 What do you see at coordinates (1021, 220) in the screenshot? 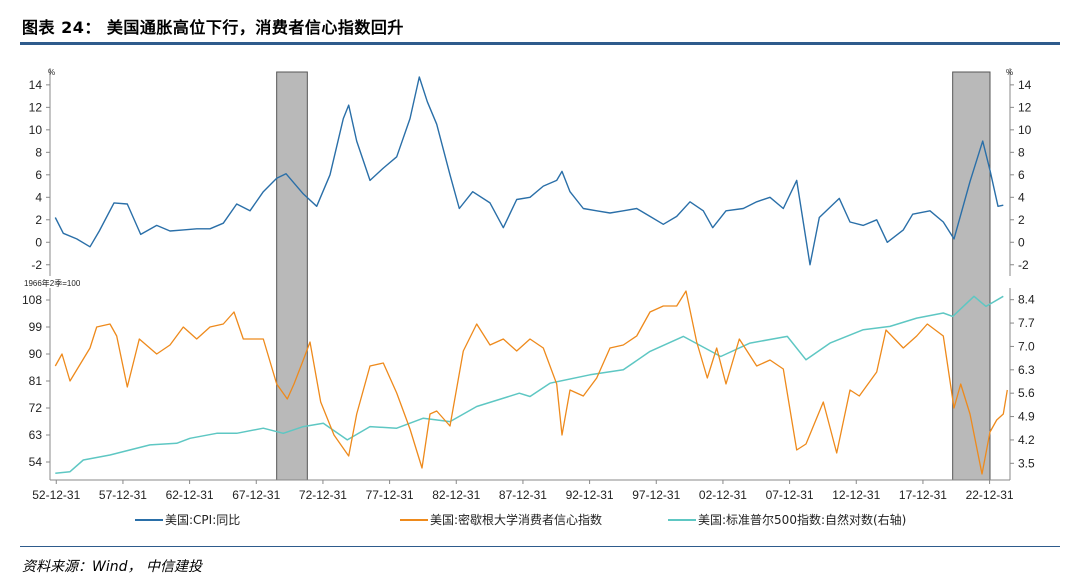
I see `top-right-tick-label: 2` at bounding box center [1021, 220].